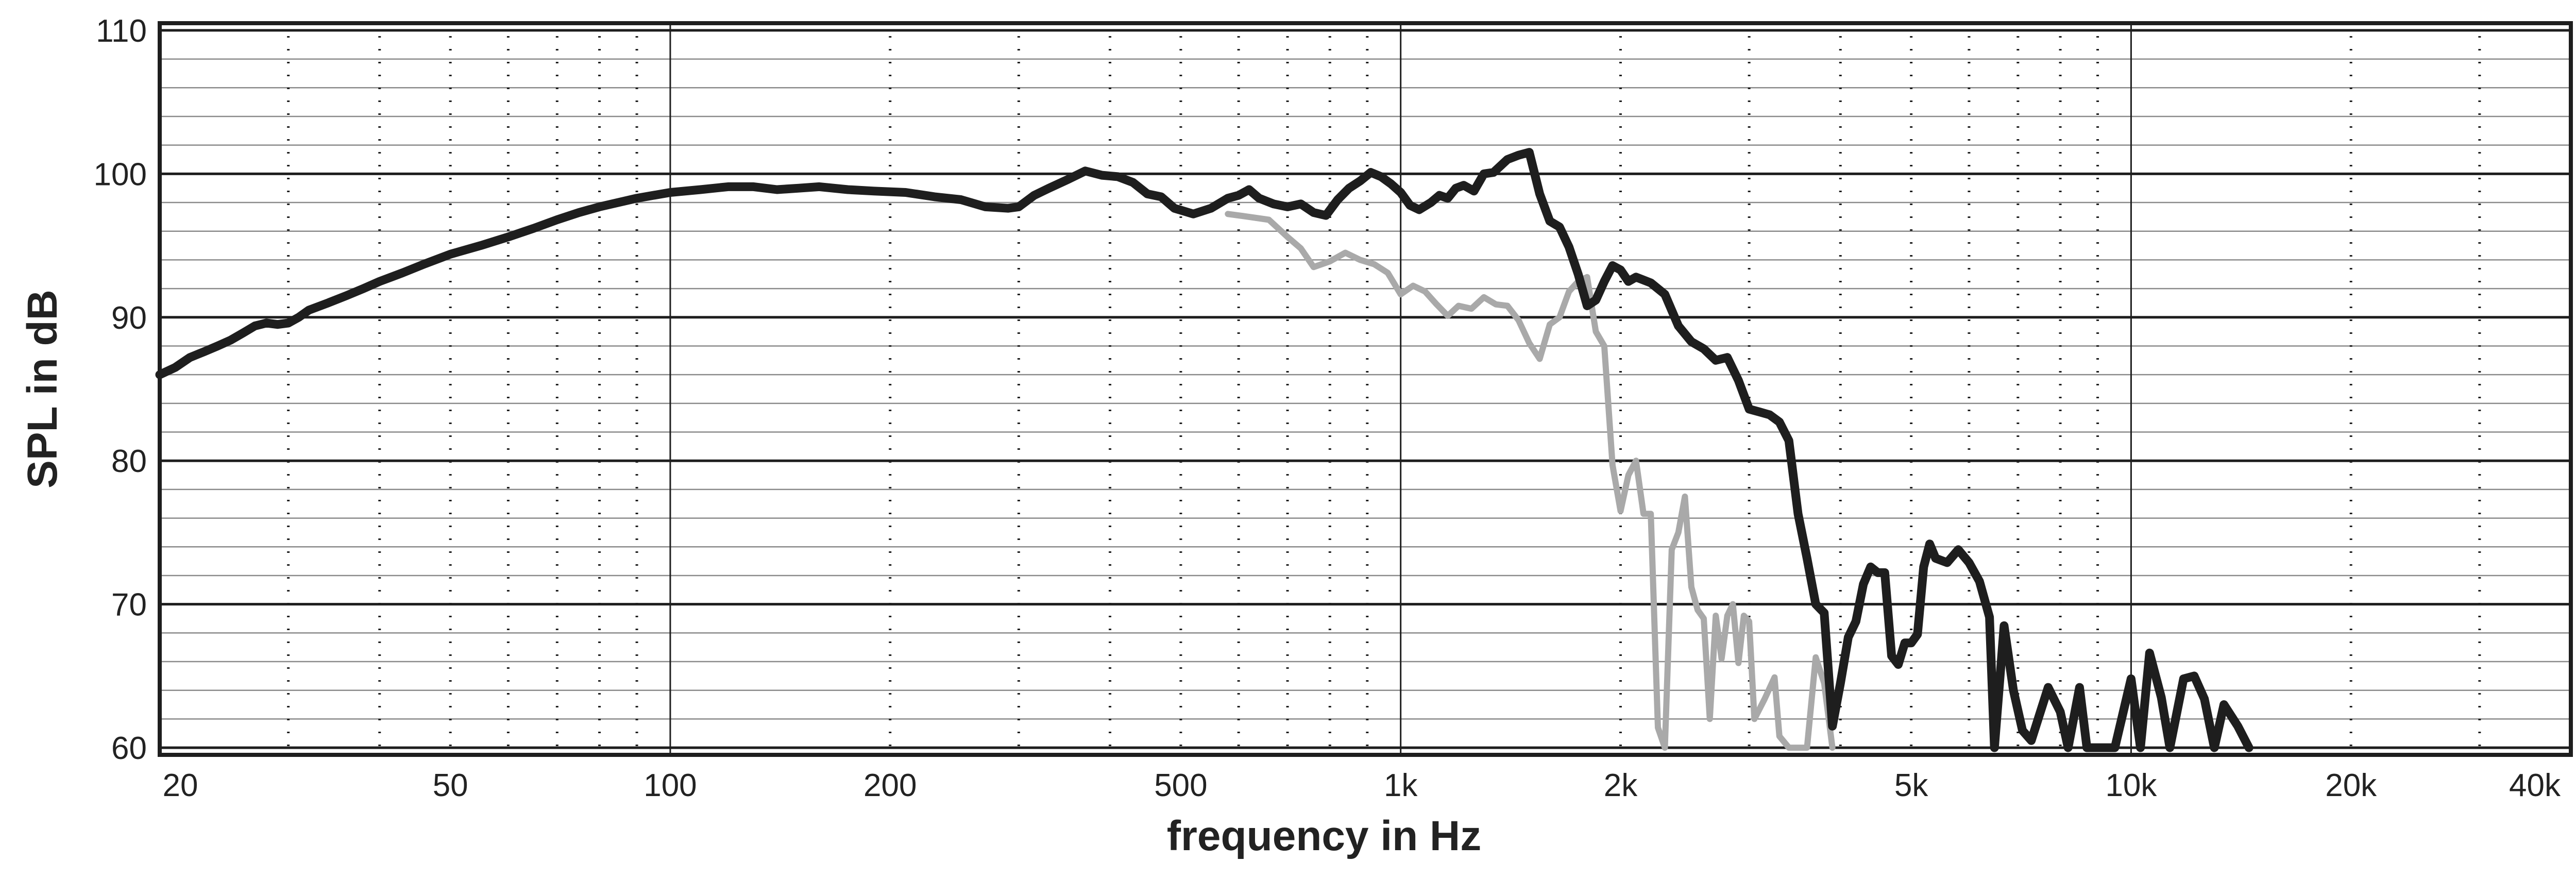 The image size is (2576, 878). I want to click on x-tick-label: 100, so click(670, 786).